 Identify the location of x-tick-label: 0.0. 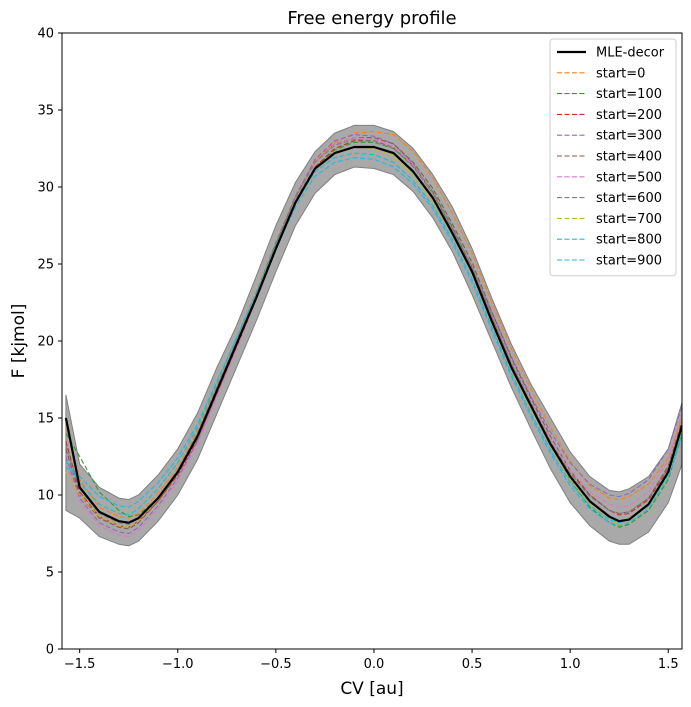
(374, 664).